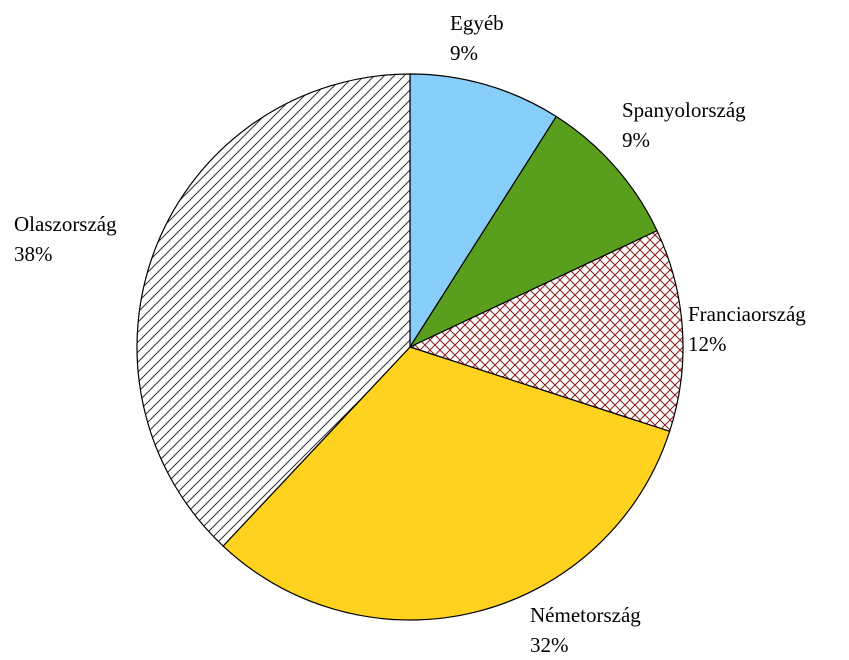 The image size is (849, 660). What do you see at coordinates (747, 314) in the screenshot?
I see `slice-label: Franciaország` at bounding box center [747, 314].